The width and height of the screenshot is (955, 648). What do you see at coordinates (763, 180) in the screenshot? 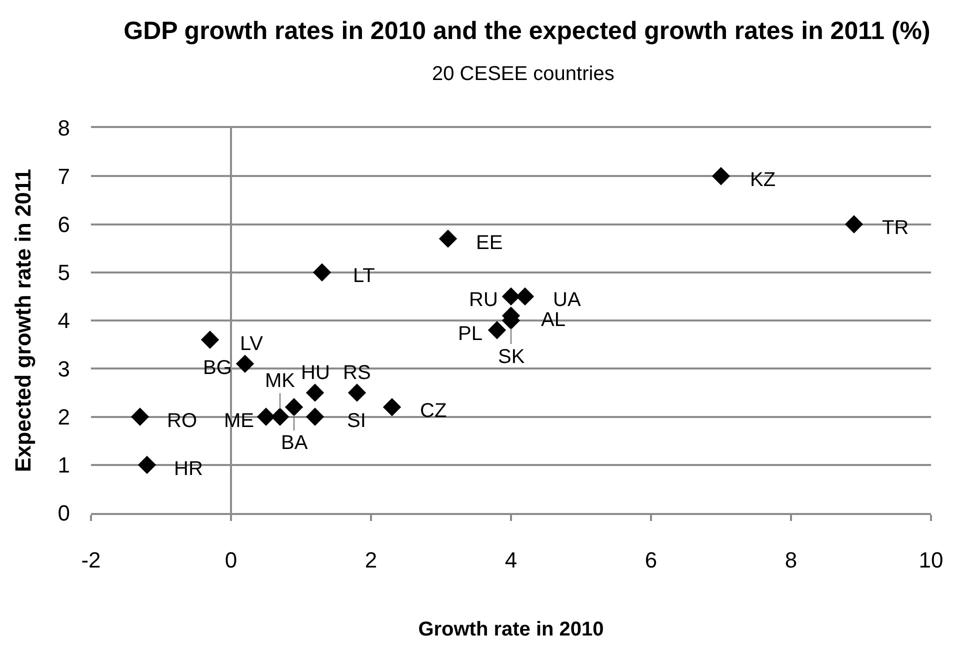
I see `data-label: KZ` at bounding box center [763, 180].